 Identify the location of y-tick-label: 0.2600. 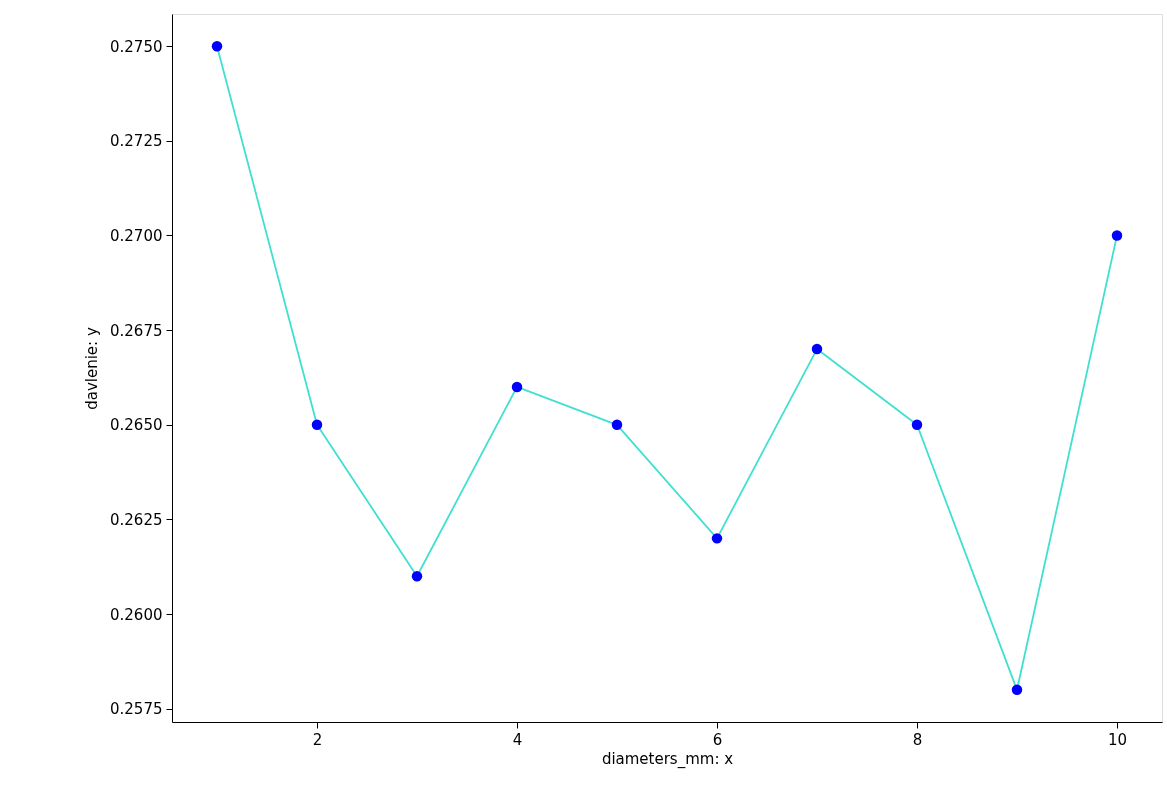
(136, 614).